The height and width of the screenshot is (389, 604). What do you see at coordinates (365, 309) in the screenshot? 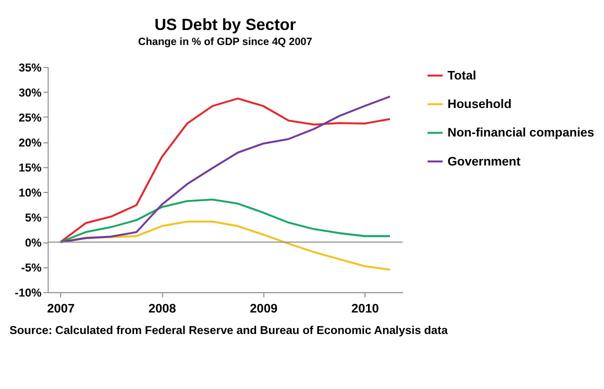
I see `x-tick-label: 2010` at bounding box center [365, 309].